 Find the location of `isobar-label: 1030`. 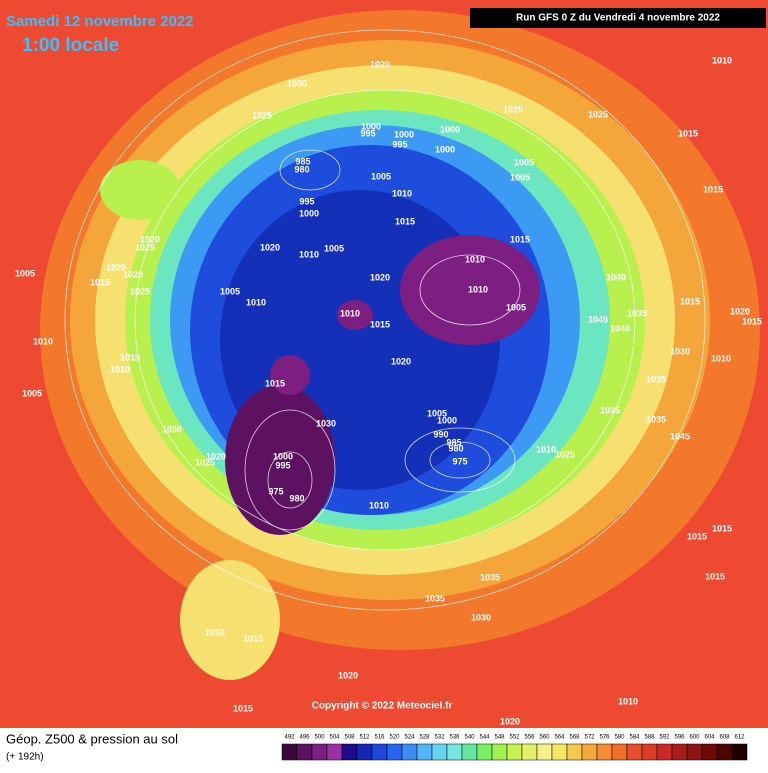

isobar-label: 1030 is located at coordinates (297, 83).